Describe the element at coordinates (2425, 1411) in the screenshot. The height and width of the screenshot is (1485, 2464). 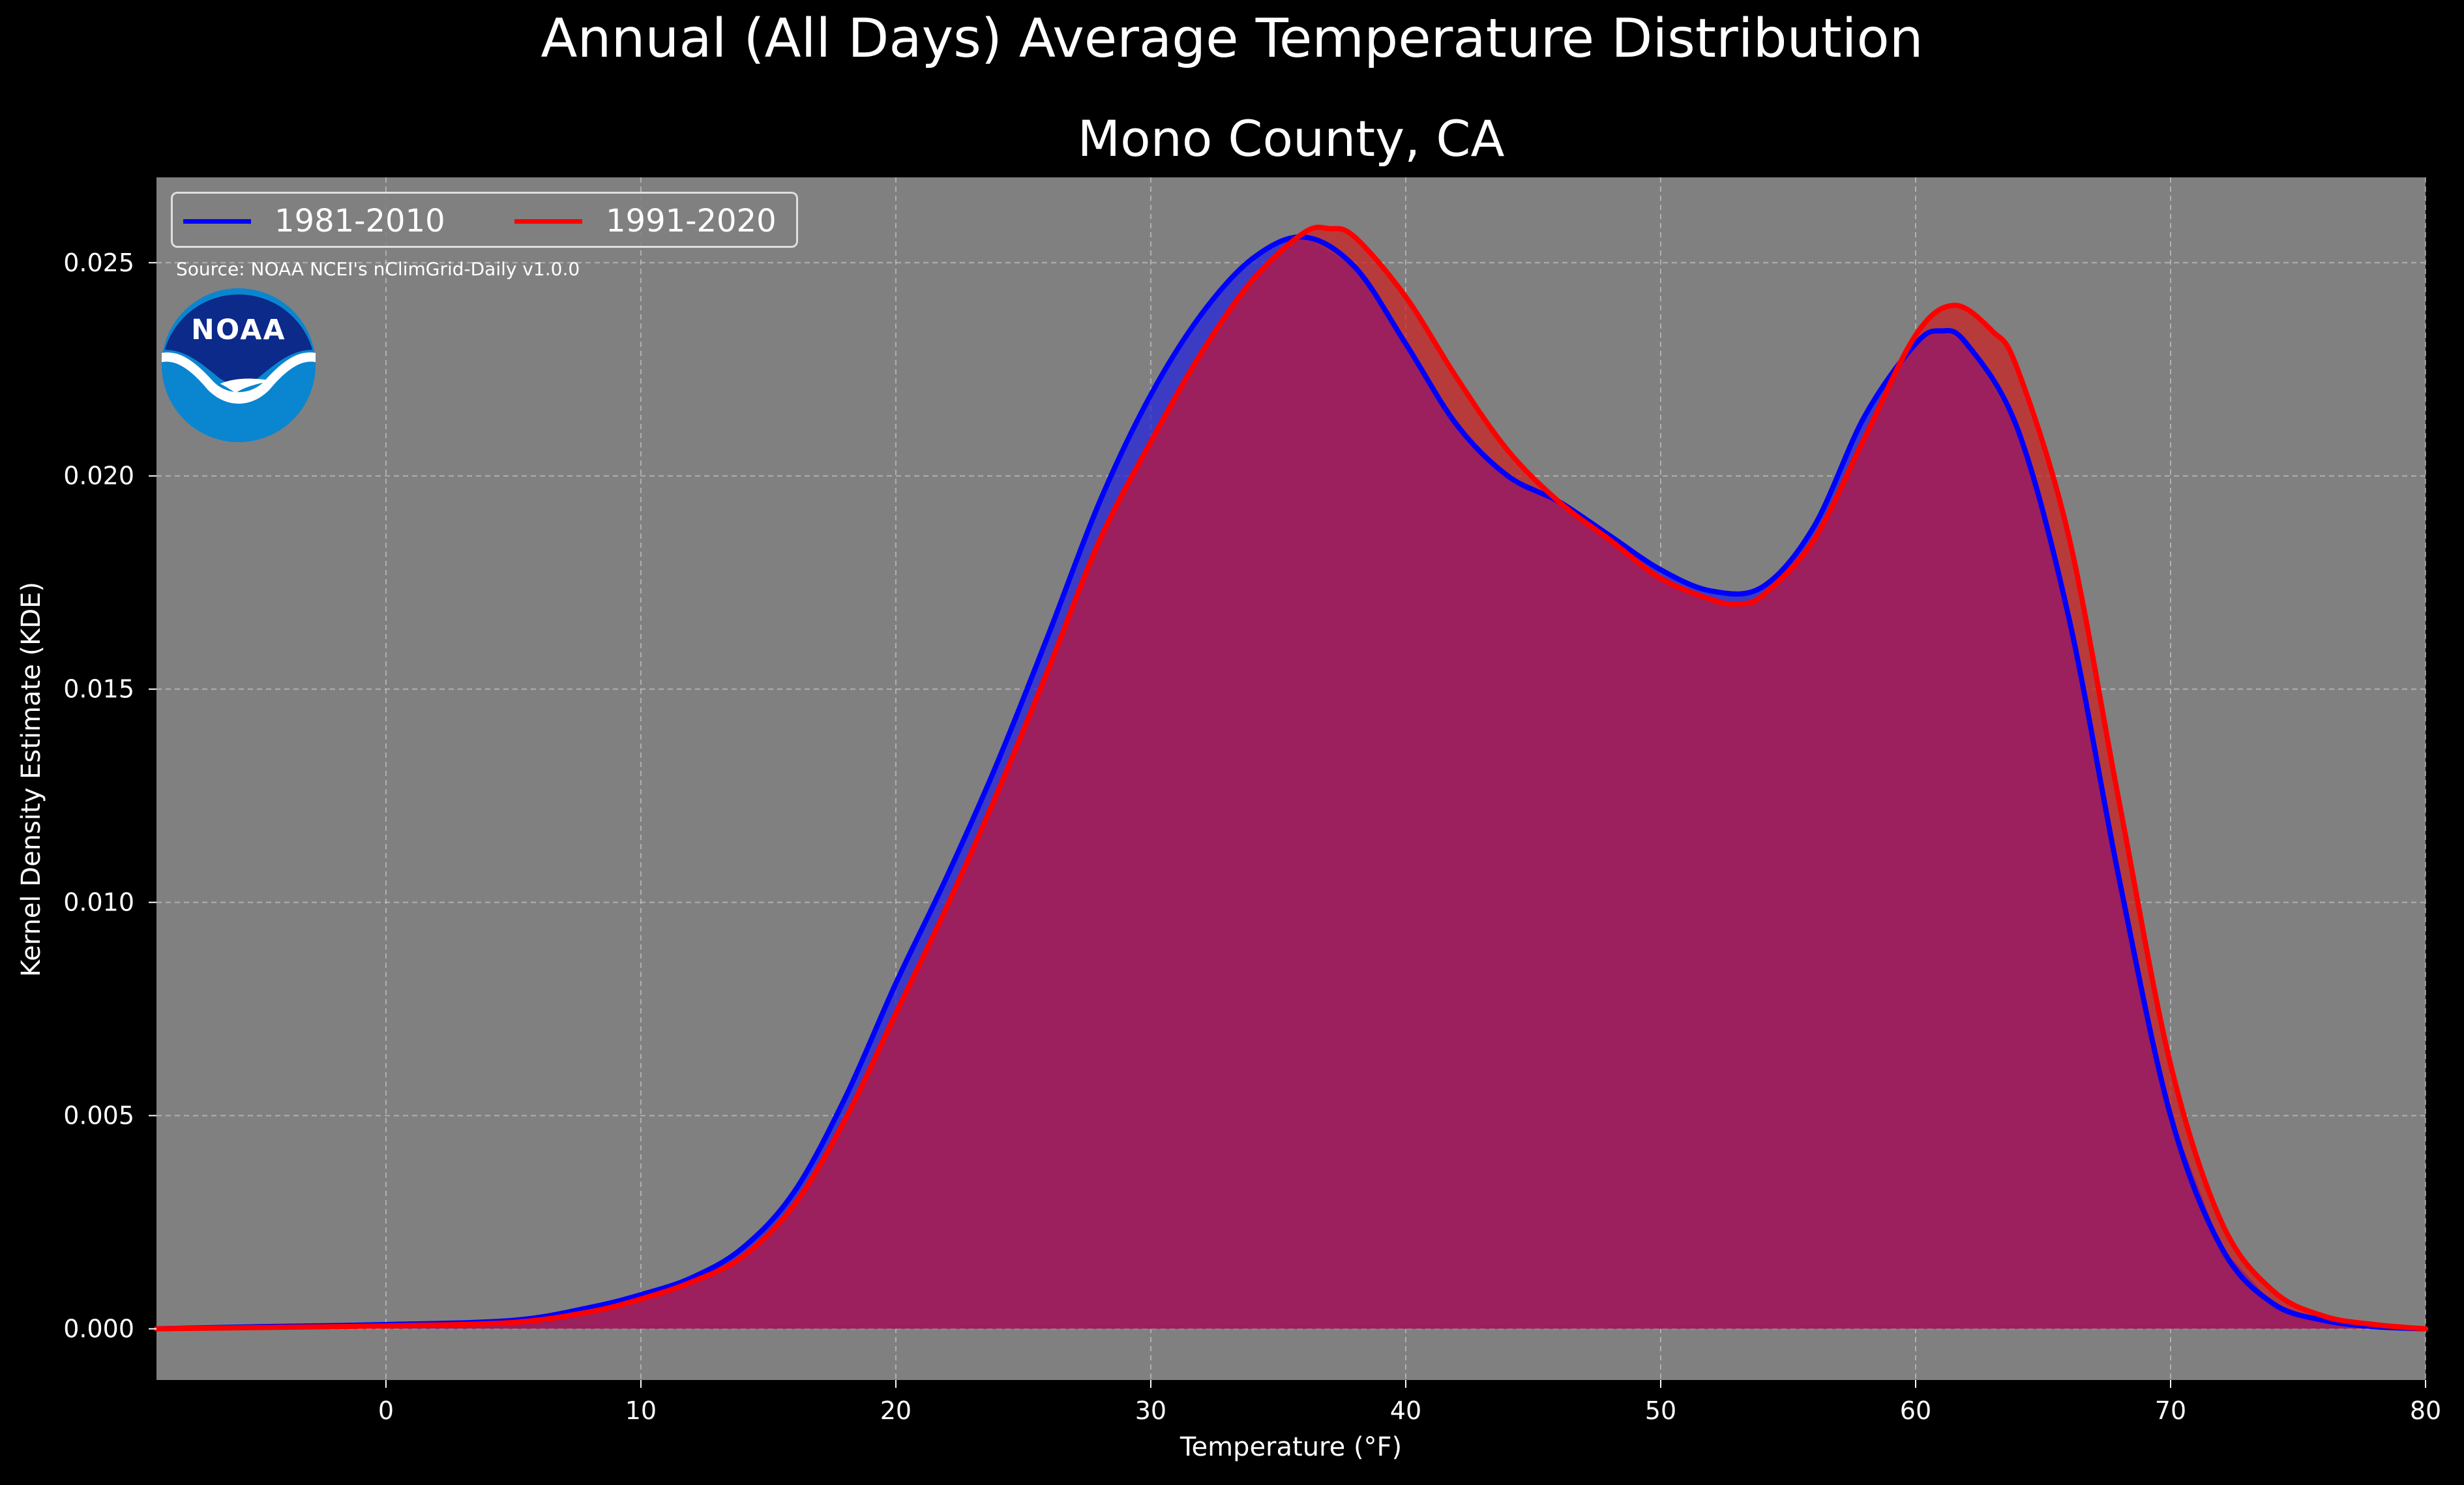
I see `x-tick-label-8: 80` at that location.